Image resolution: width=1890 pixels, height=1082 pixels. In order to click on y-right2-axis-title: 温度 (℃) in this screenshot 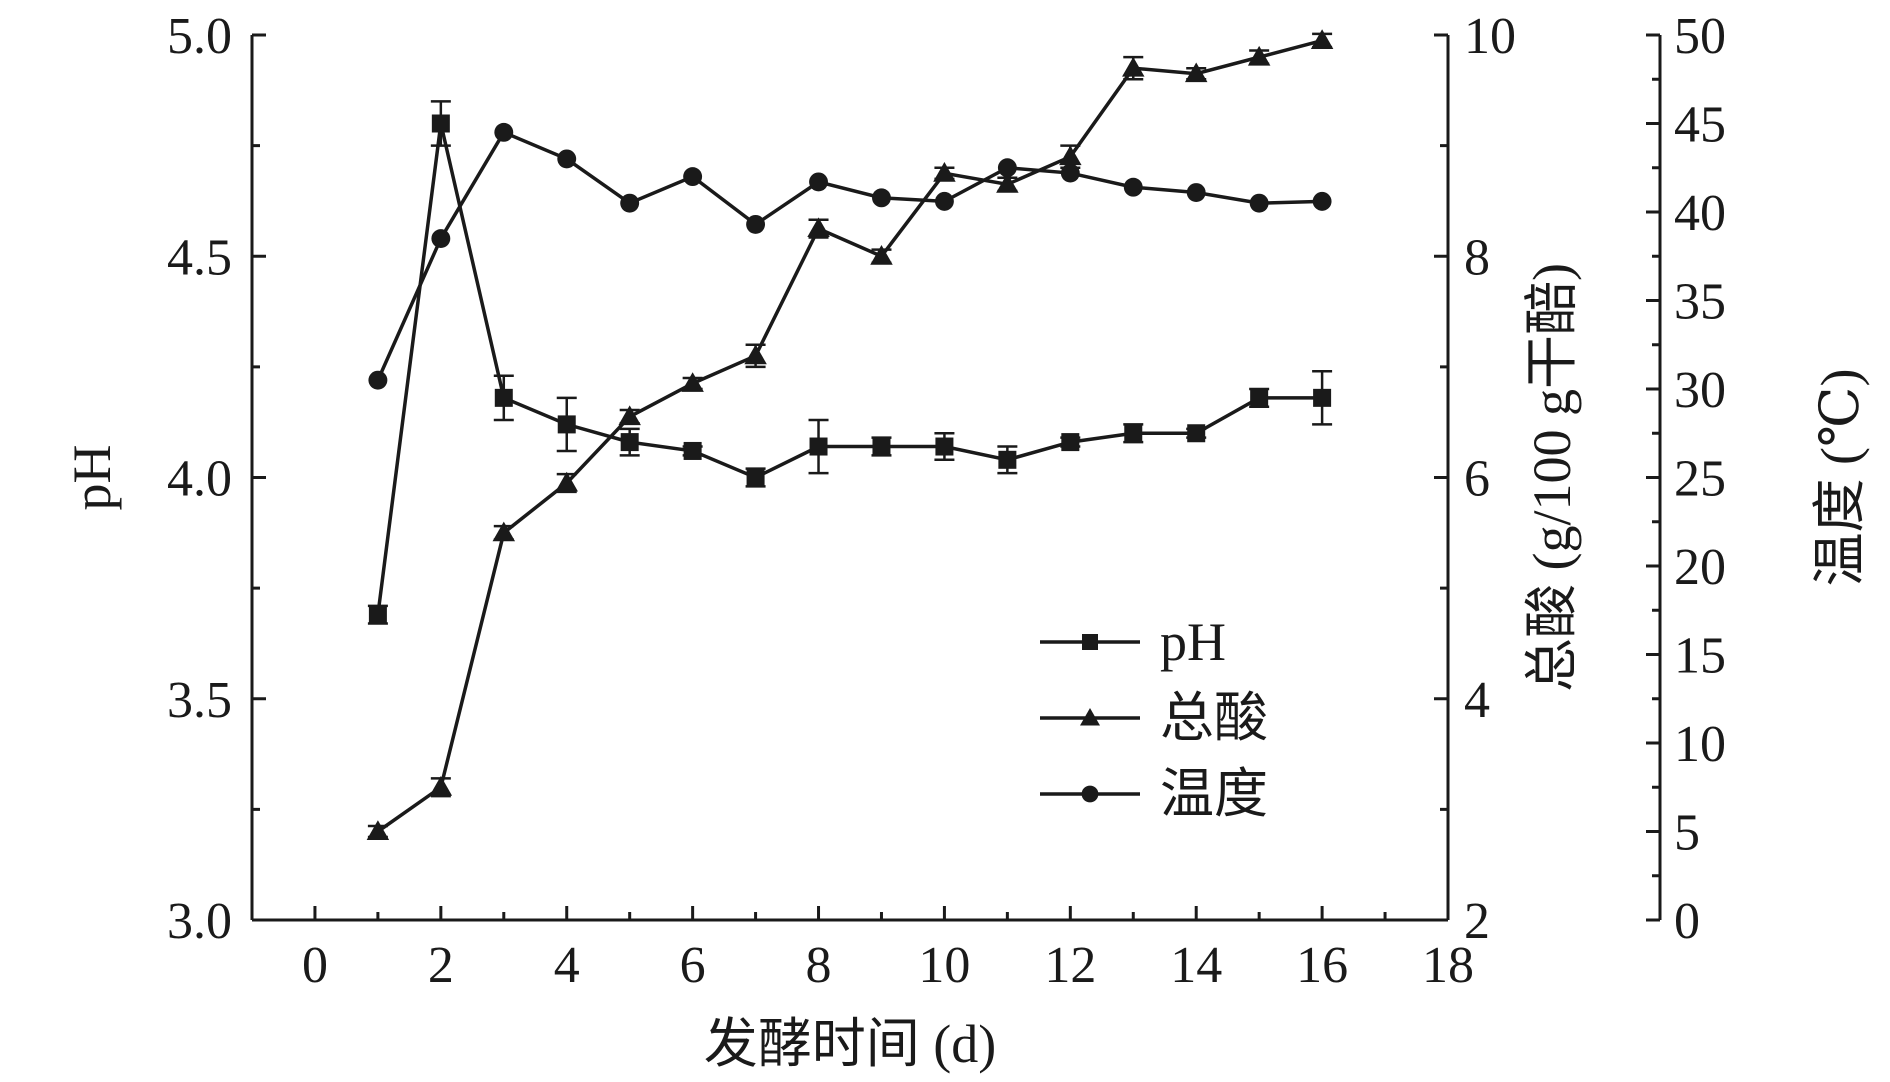, I will do `click(1840, 478)`.